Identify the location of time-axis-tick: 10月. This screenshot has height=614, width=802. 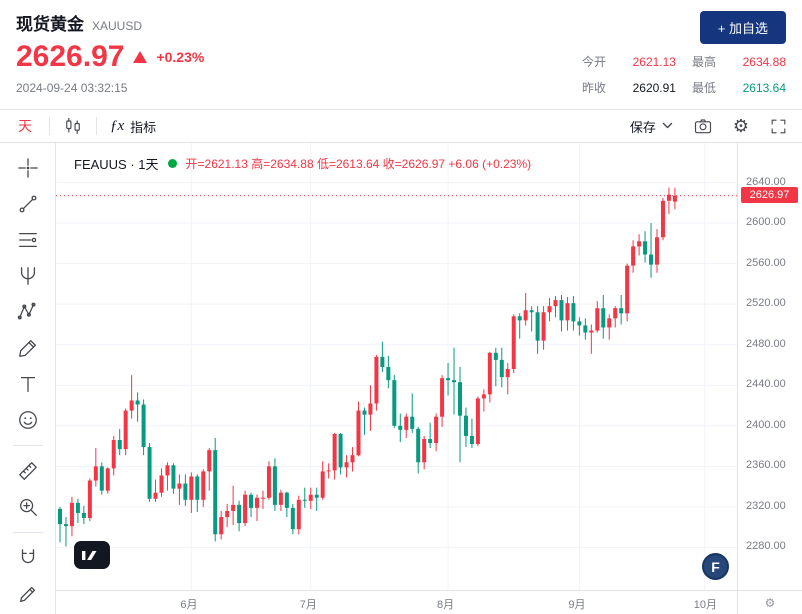
(705, 605).